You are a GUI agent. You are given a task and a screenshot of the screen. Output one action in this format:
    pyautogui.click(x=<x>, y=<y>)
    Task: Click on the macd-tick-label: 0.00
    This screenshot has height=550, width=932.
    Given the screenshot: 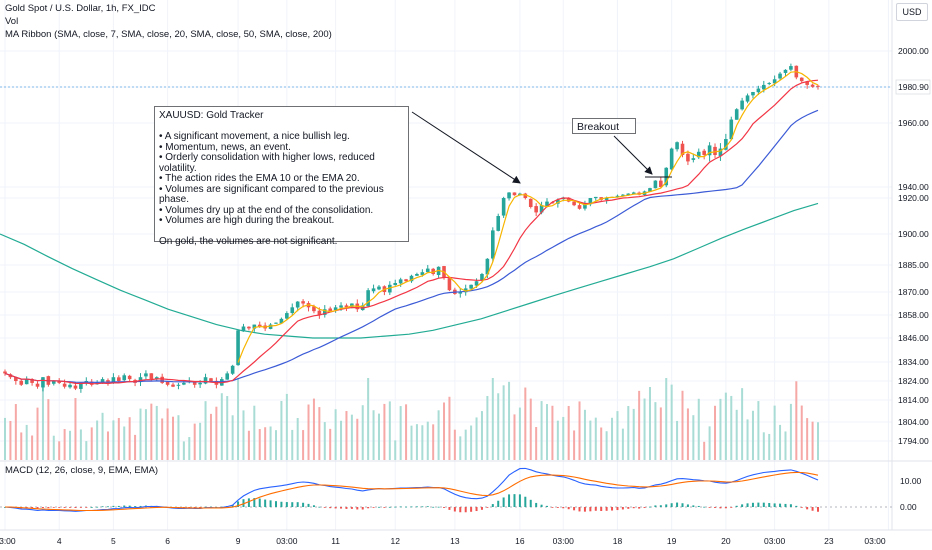 What is the action you would take?
    pyautogui.click(x=908, y=507)
    